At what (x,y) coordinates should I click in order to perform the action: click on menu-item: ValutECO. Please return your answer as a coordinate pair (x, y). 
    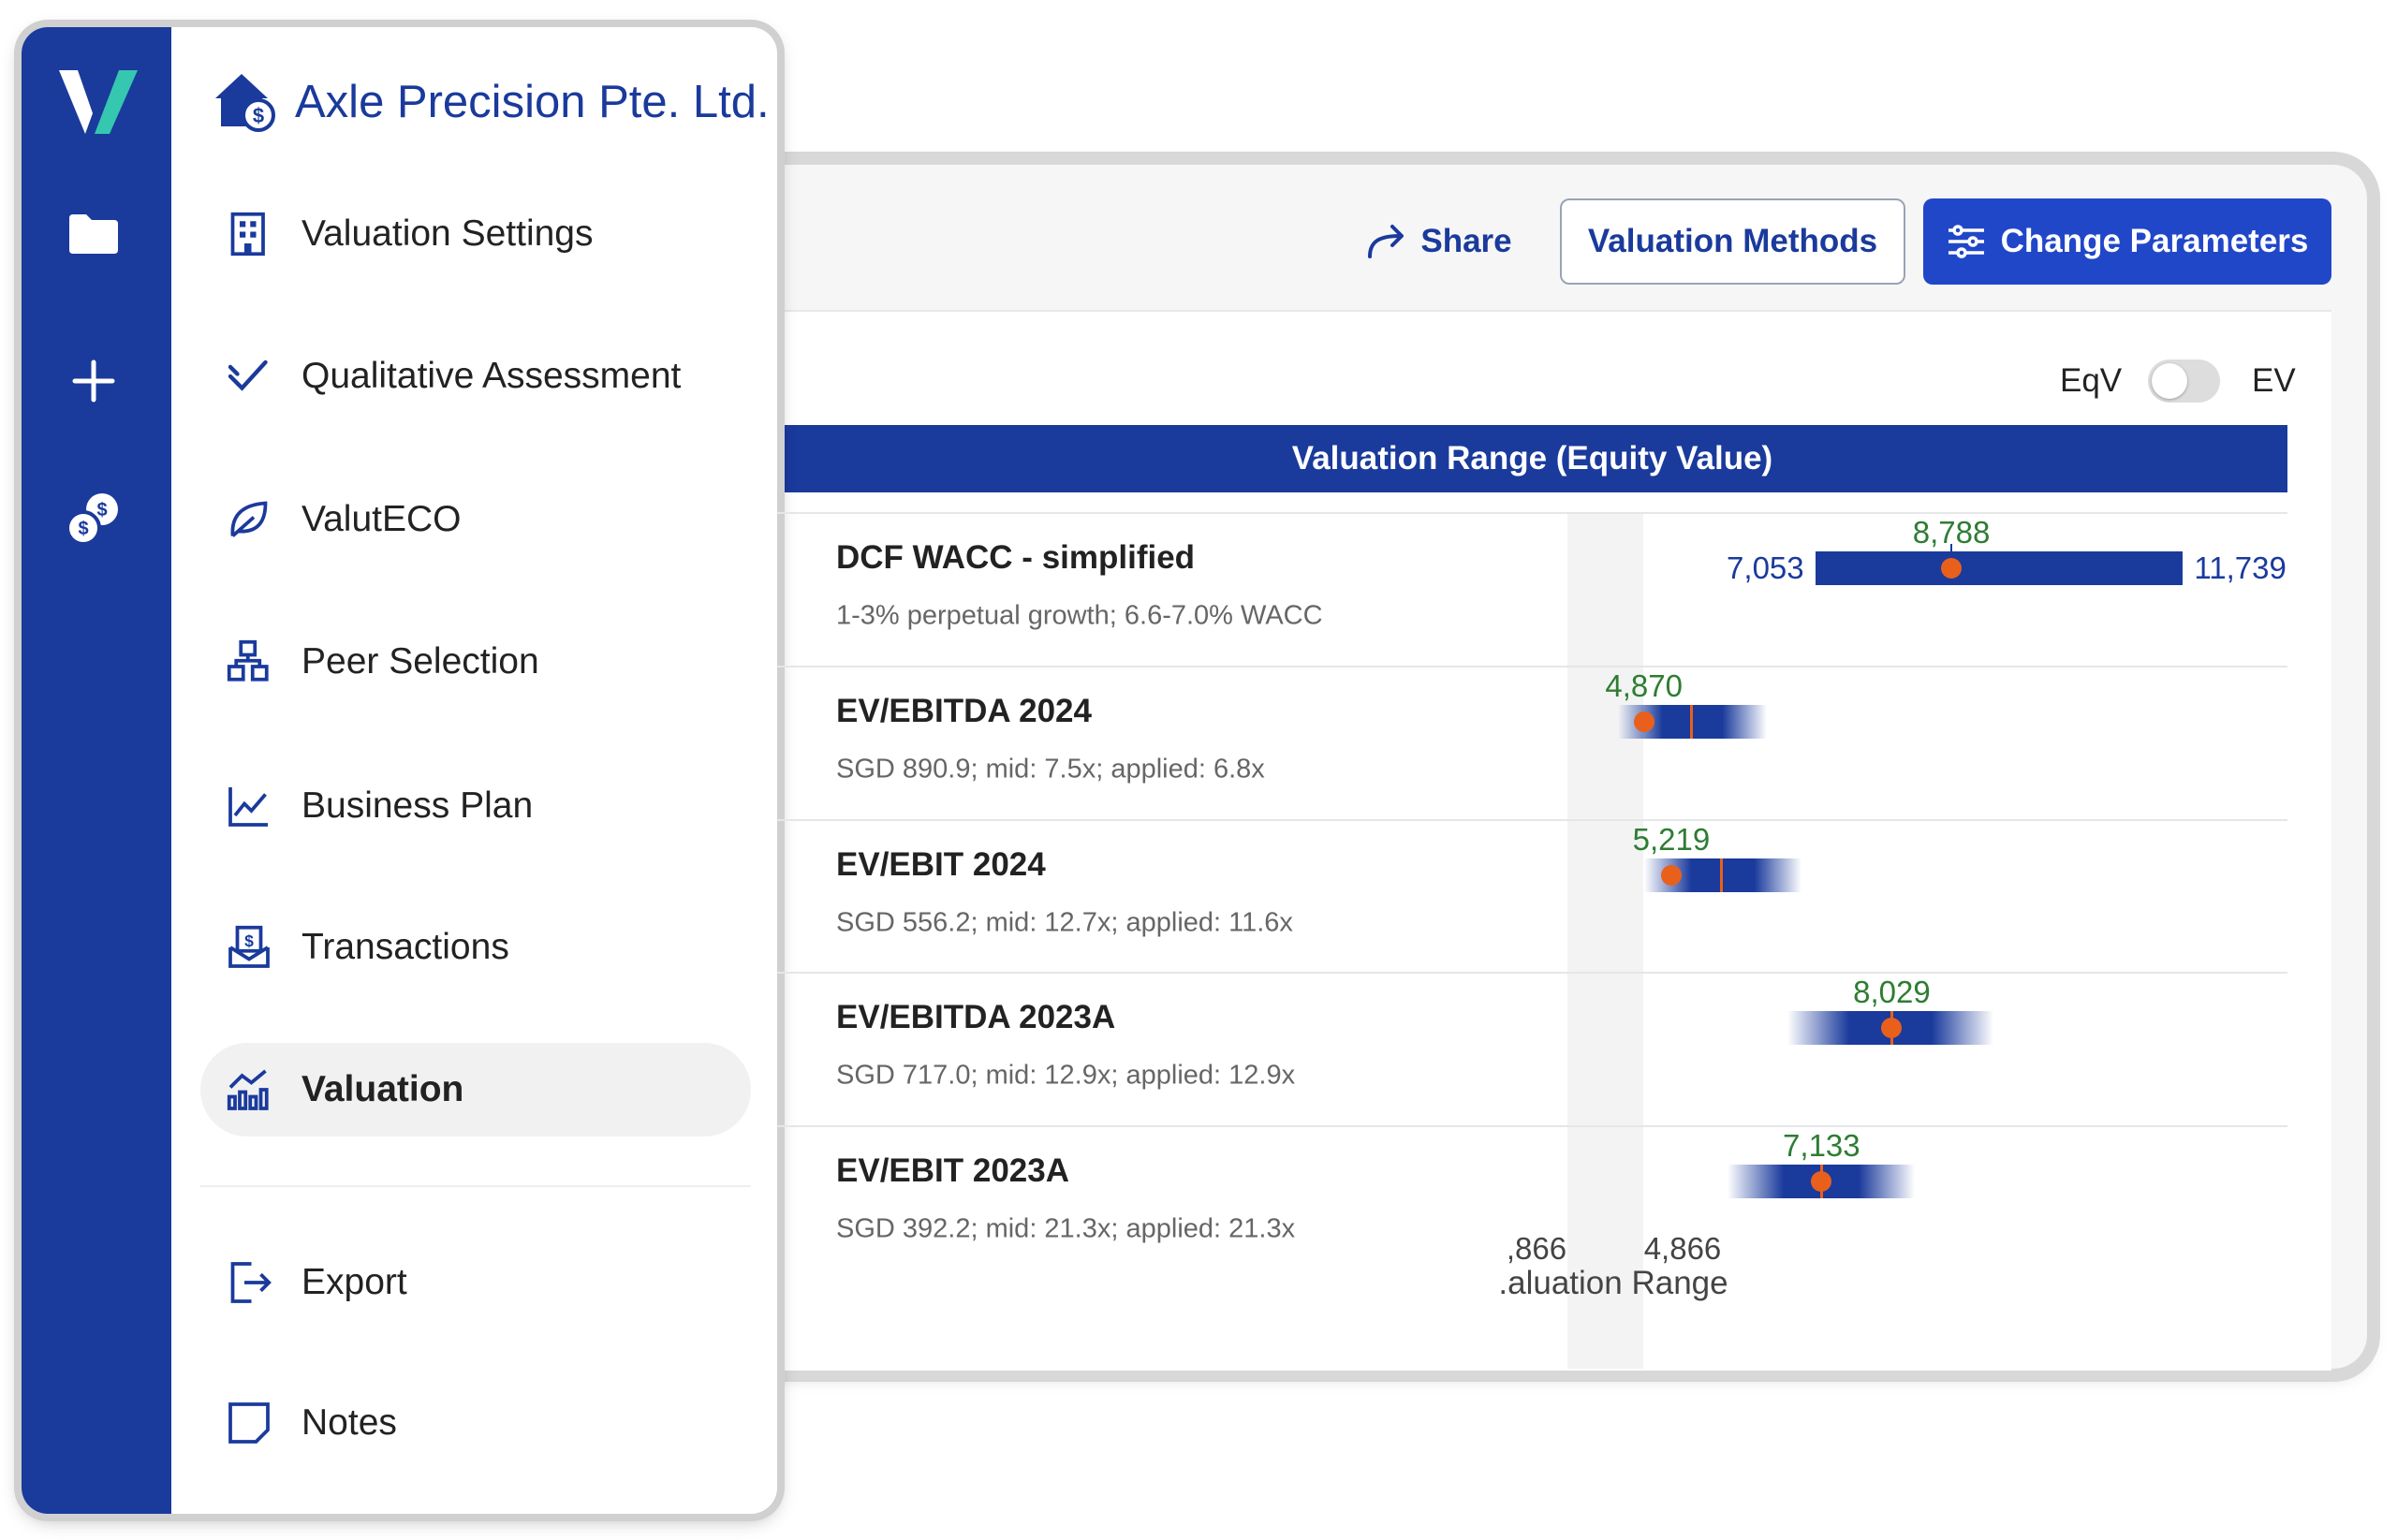
    Looking at the image, I should click on (381, 519).